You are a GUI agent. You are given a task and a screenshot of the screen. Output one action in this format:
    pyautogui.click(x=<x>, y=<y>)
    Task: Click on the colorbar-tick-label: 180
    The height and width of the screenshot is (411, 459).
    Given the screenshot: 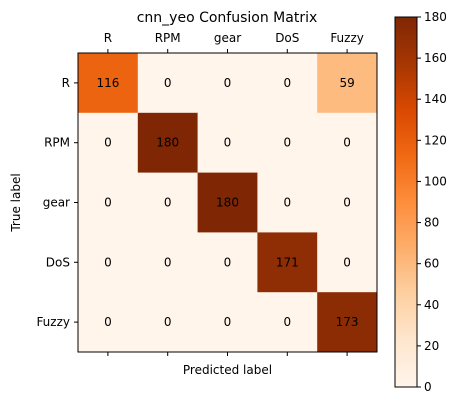 What is the action you would take?
    pyautogui.click(x=435, y=17)
    